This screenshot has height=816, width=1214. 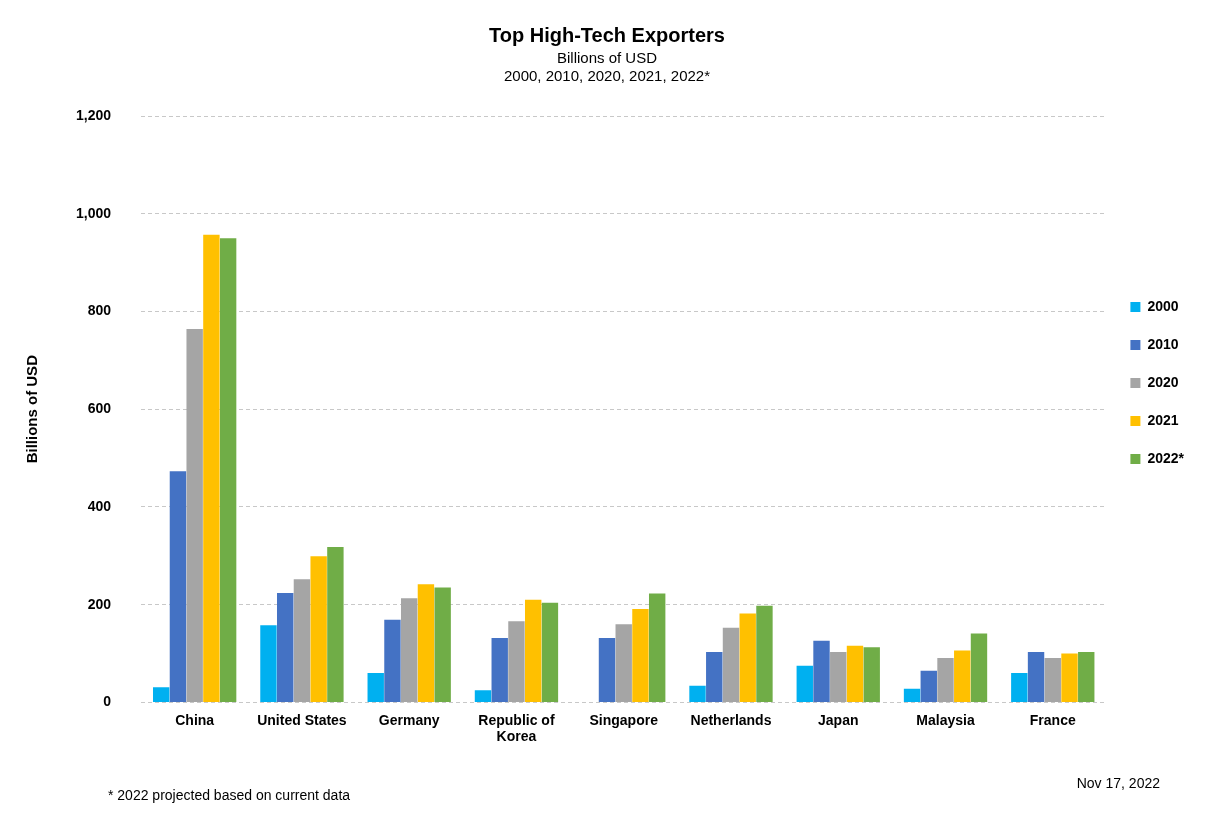 I want to click on chart-subtitle: Billions of USD 2000, 2010, 2020, 2021, 2022*, so click(x=607, y=67).